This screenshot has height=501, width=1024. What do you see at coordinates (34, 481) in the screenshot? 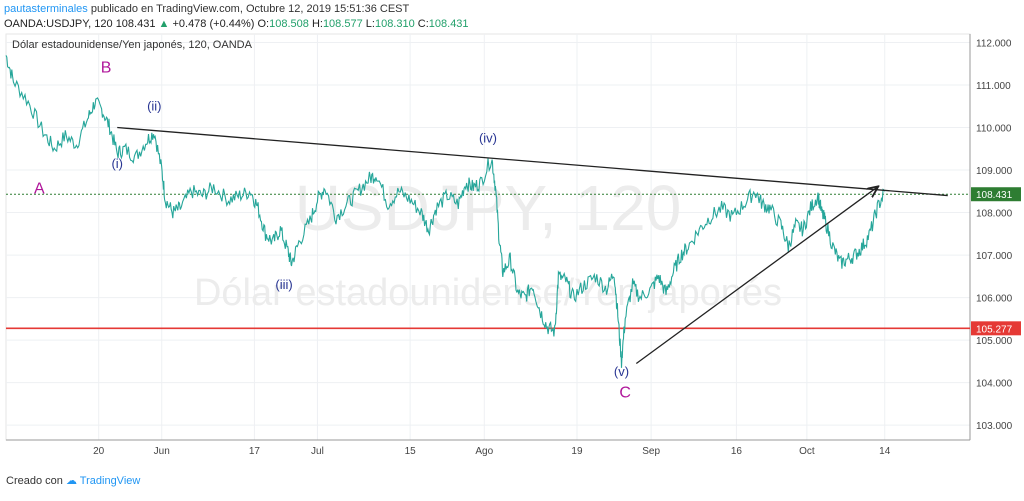
I see `created-with-label: Creado con` at bounding box center [34, 481].